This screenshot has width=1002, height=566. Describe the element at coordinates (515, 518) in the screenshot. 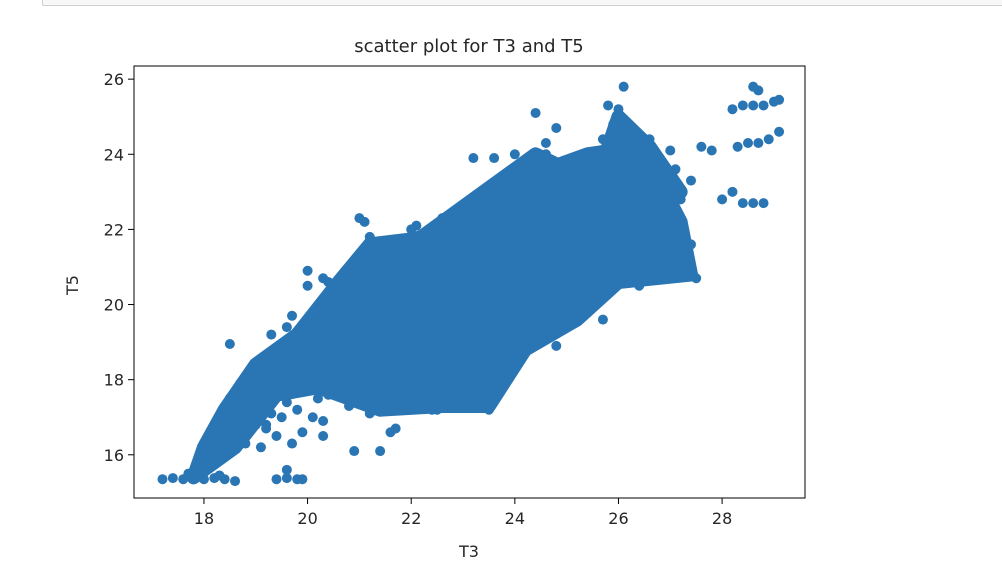

I see `x-tick-label: 24` at that location.